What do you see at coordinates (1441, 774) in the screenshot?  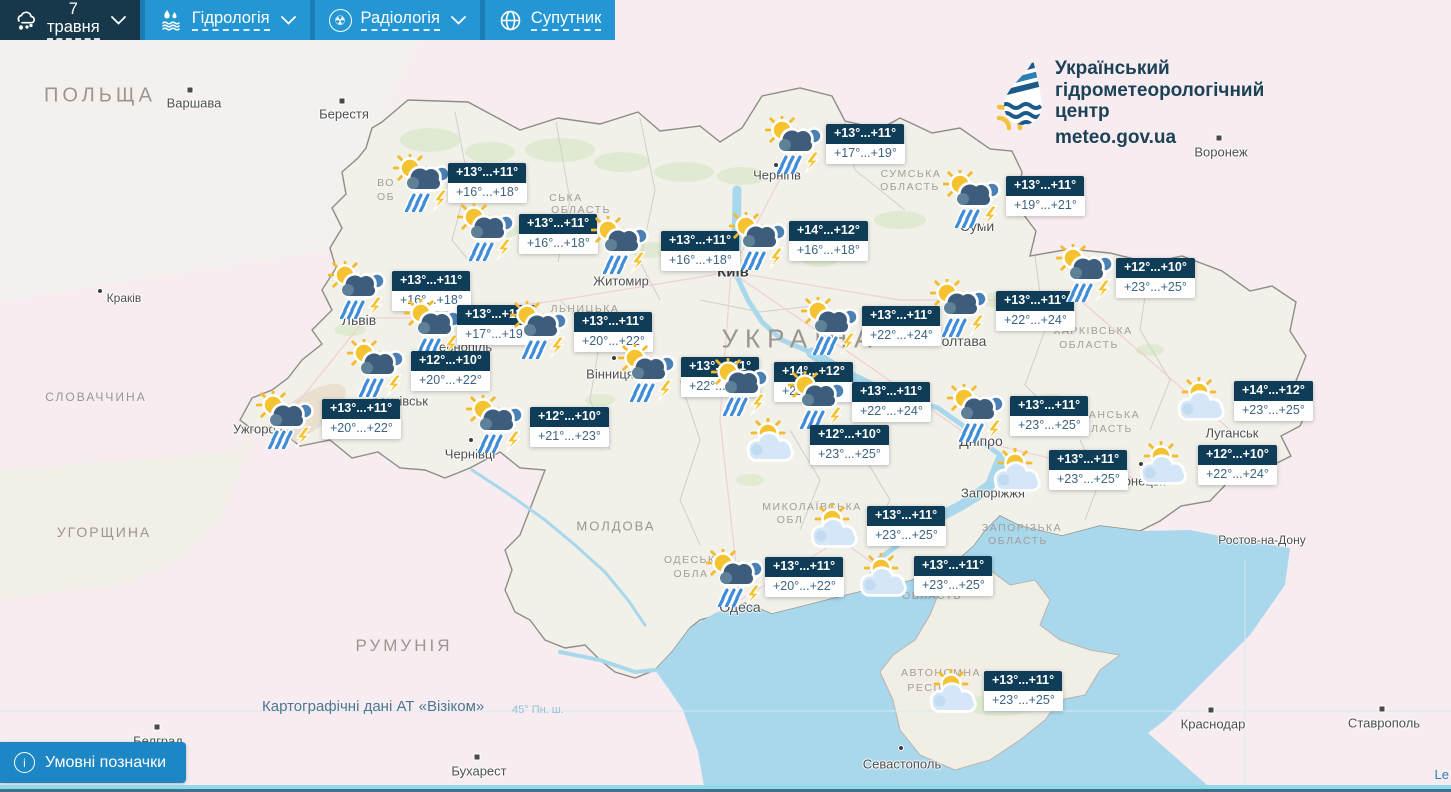 I see `leaflet-attribution-link: Le` at bounding box center [1441, 774].